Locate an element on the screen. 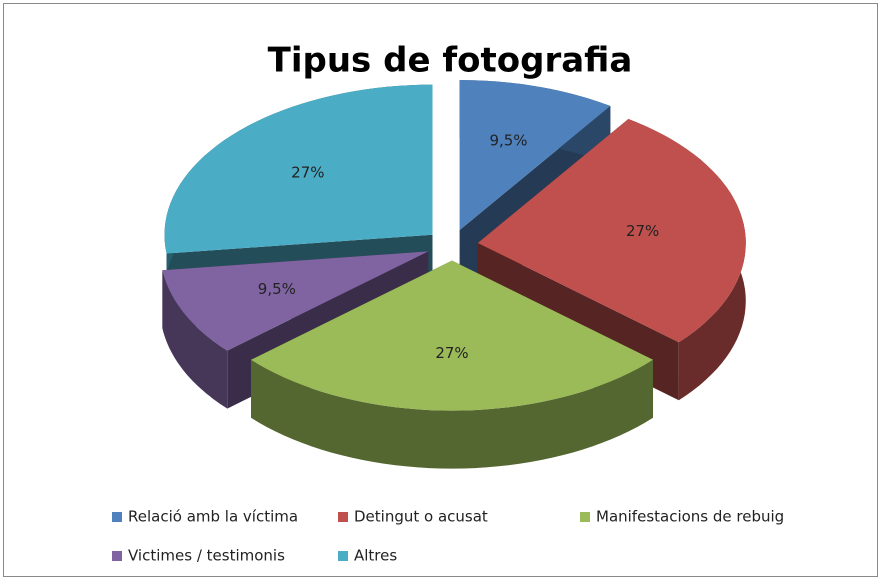 Image resolution: width=882 pixels, height=581 pixels. legend-label: Altres is located at coordinates (375, 556).